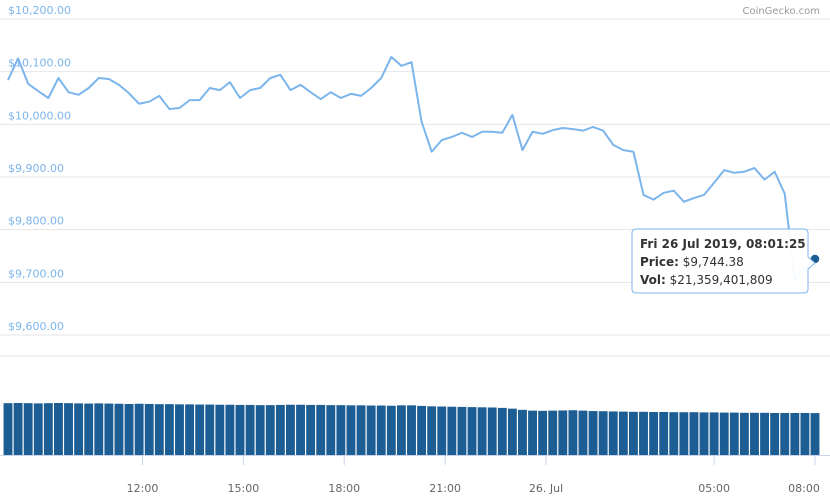 This screenshot has width=830, height=500. Describe the element at coordinates (36, 273) in the screenshot. I see `y-tick-label: $9,700.00` at that location.